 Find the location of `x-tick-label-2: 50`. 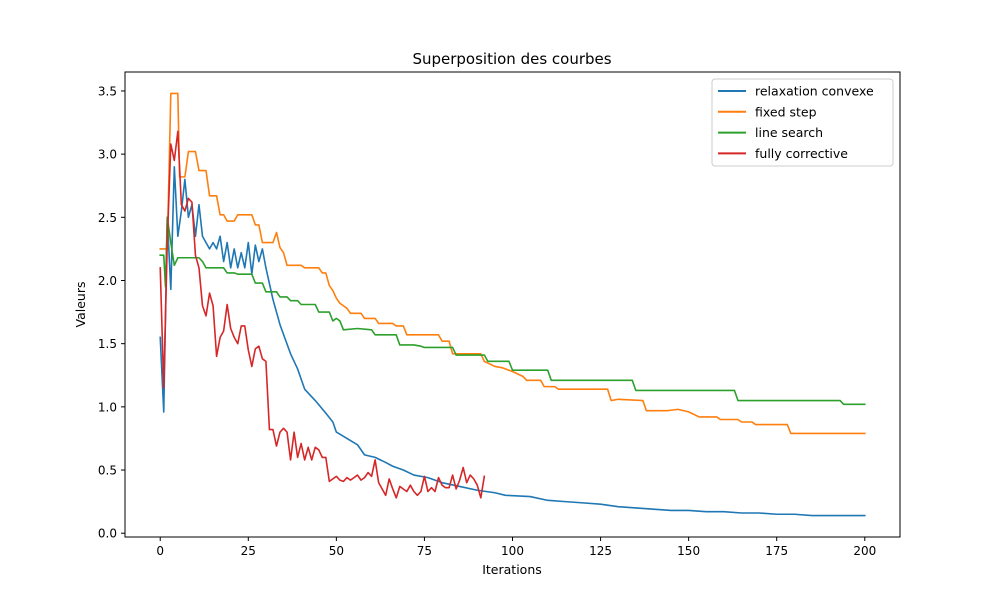

x-tick-label-2: 50 is located at coordinates (336, 551).